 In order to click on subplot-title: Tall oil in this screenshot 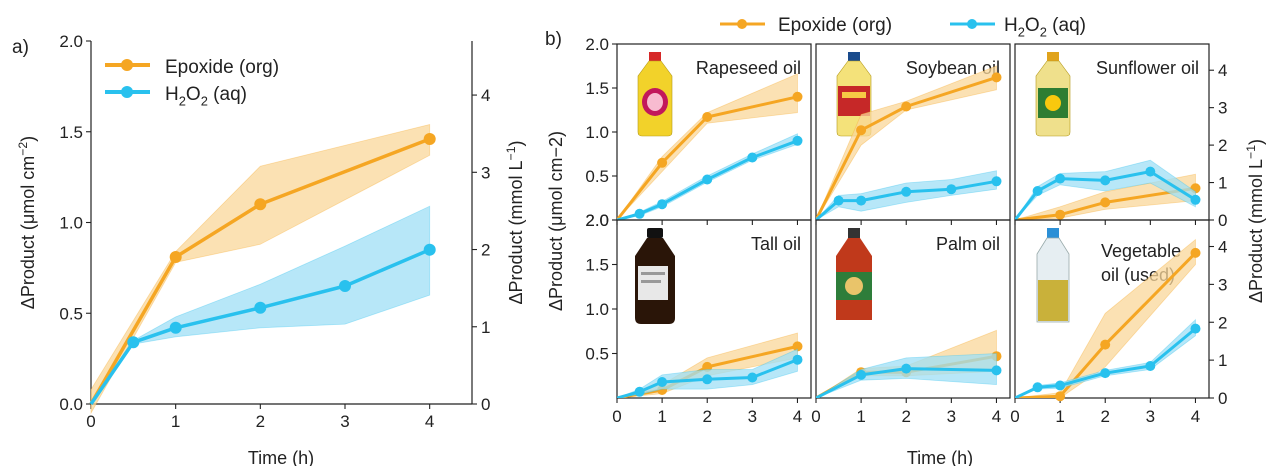, I will do `click(776, 244)`.